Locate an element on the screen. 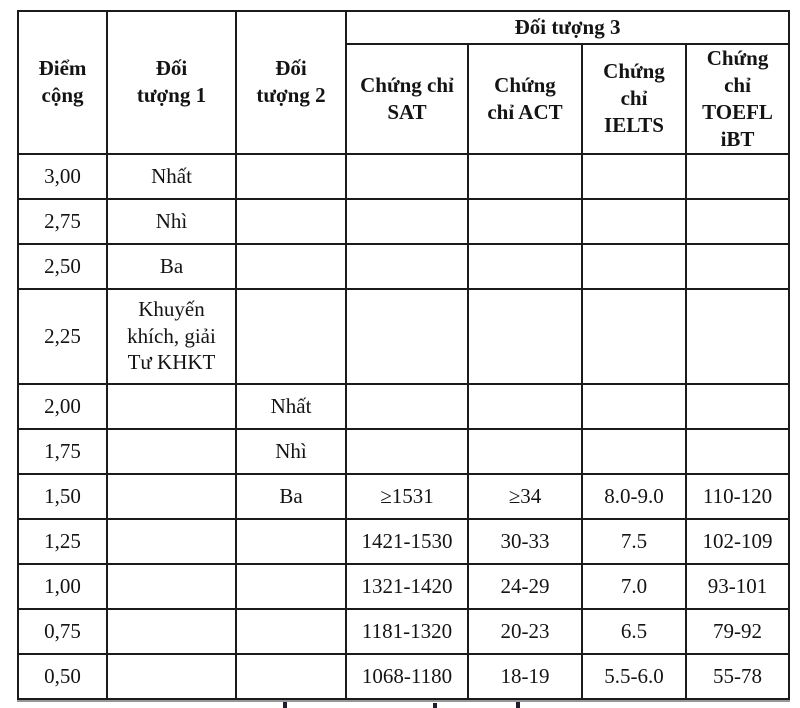  cell-sat: 1068-1180 is located at coordinates (407, 676).